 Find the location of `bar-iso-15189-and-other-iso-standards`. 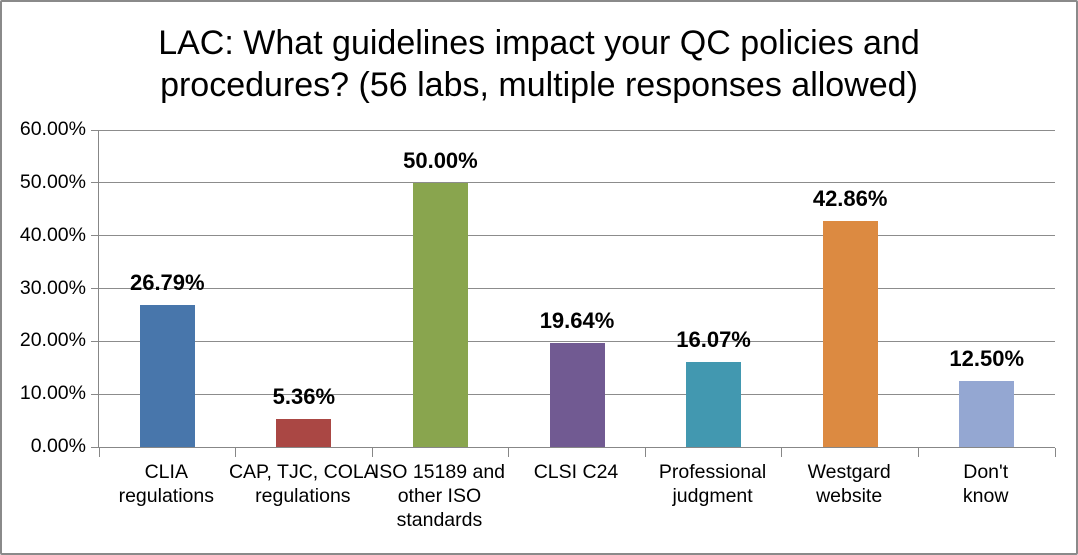

bar-iso-15189-and-other-iso-standards is located at coordinates (440, 314).